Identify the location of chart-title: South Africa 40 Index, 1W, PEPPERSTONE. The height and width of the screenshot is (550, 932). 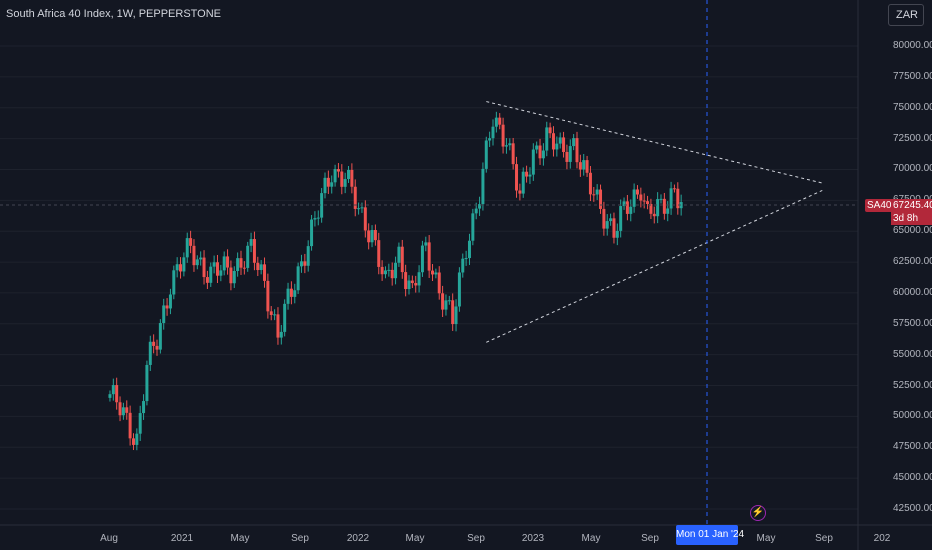
(114, 14).